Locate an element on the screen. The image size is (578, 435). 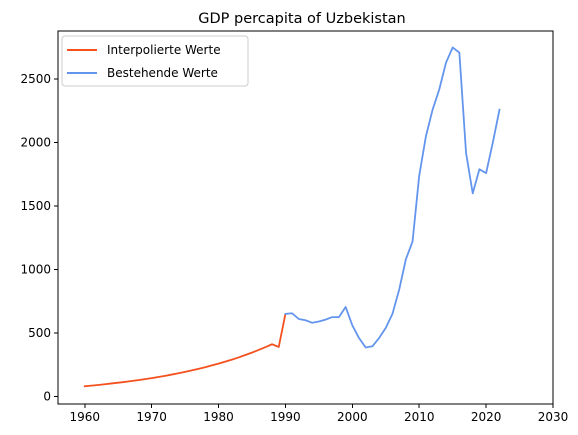
legend-label-interpolated: Interpolierte Werte is located at coordinates (164, 50).